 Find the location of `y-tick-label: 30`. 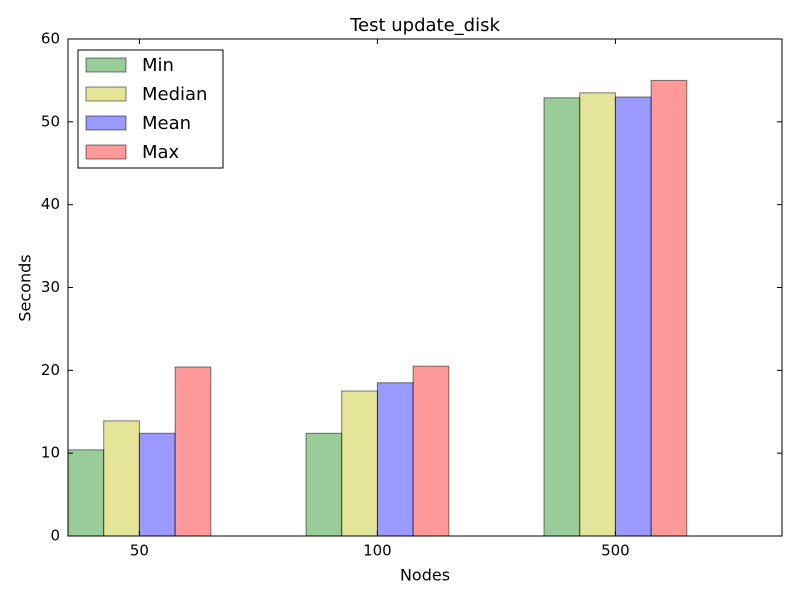

y-tick-label: 30 is located at coordinates (50, 287).